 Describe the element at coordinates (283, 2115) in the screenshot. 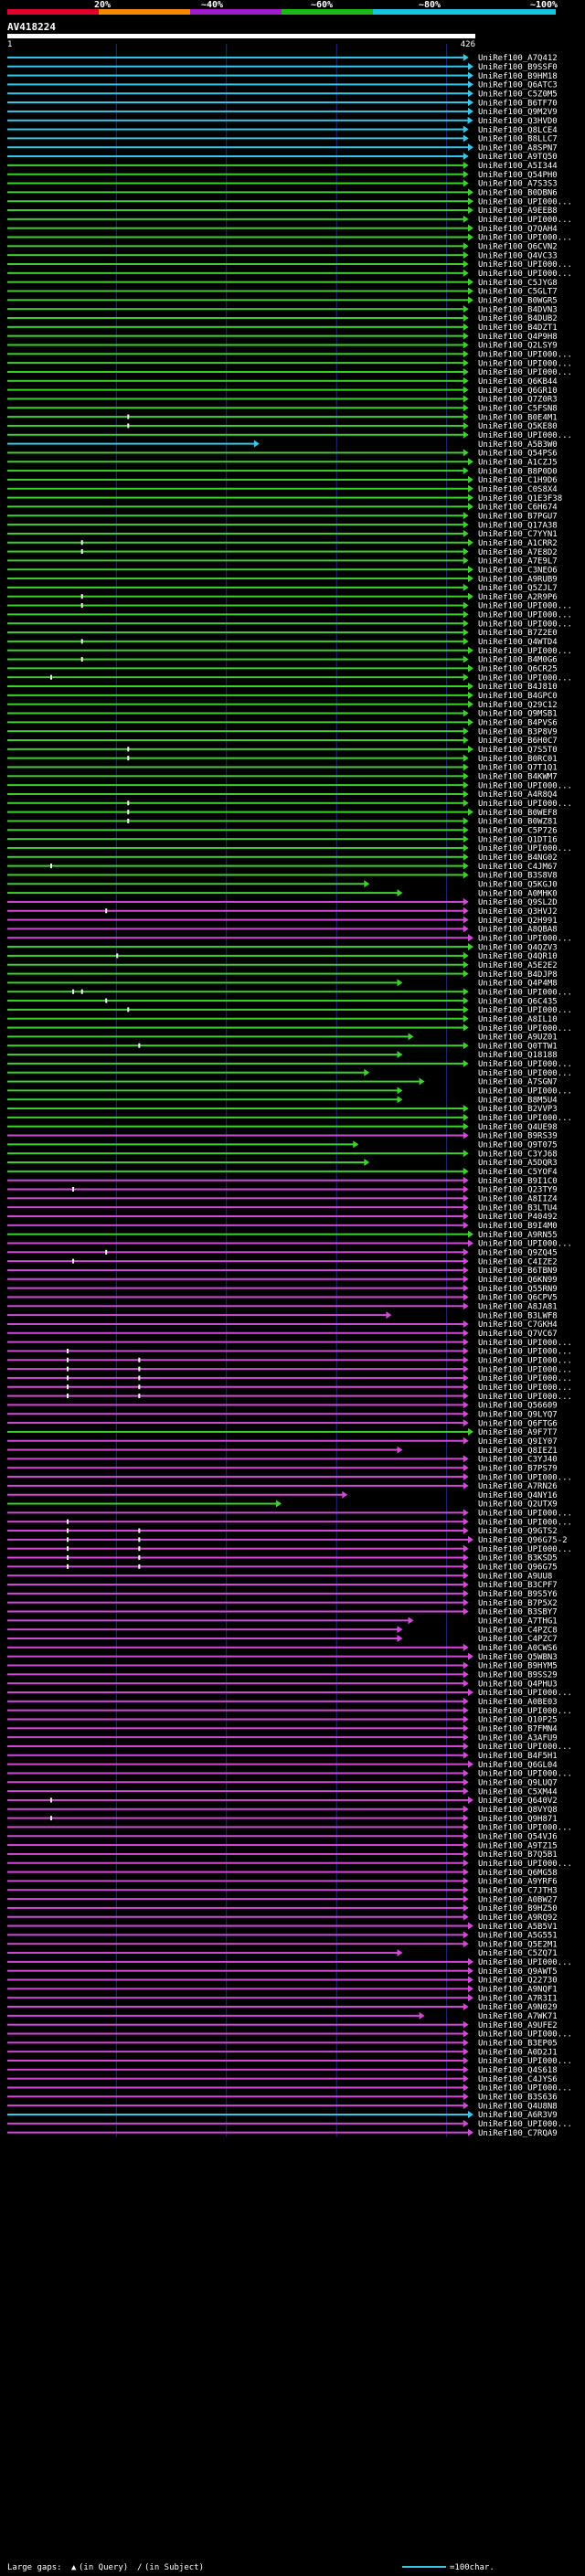

I see `hit-row: UniRef100_A6R3V9` at that location.